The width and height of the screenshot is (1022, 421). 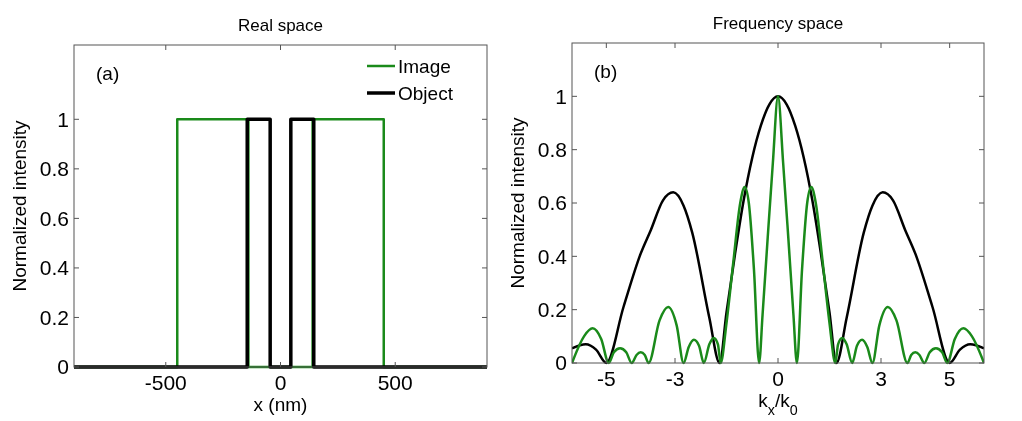 I want to click on x-axis-title: k$_{x}$/k$_{0}$, so click(x=778, y=404).